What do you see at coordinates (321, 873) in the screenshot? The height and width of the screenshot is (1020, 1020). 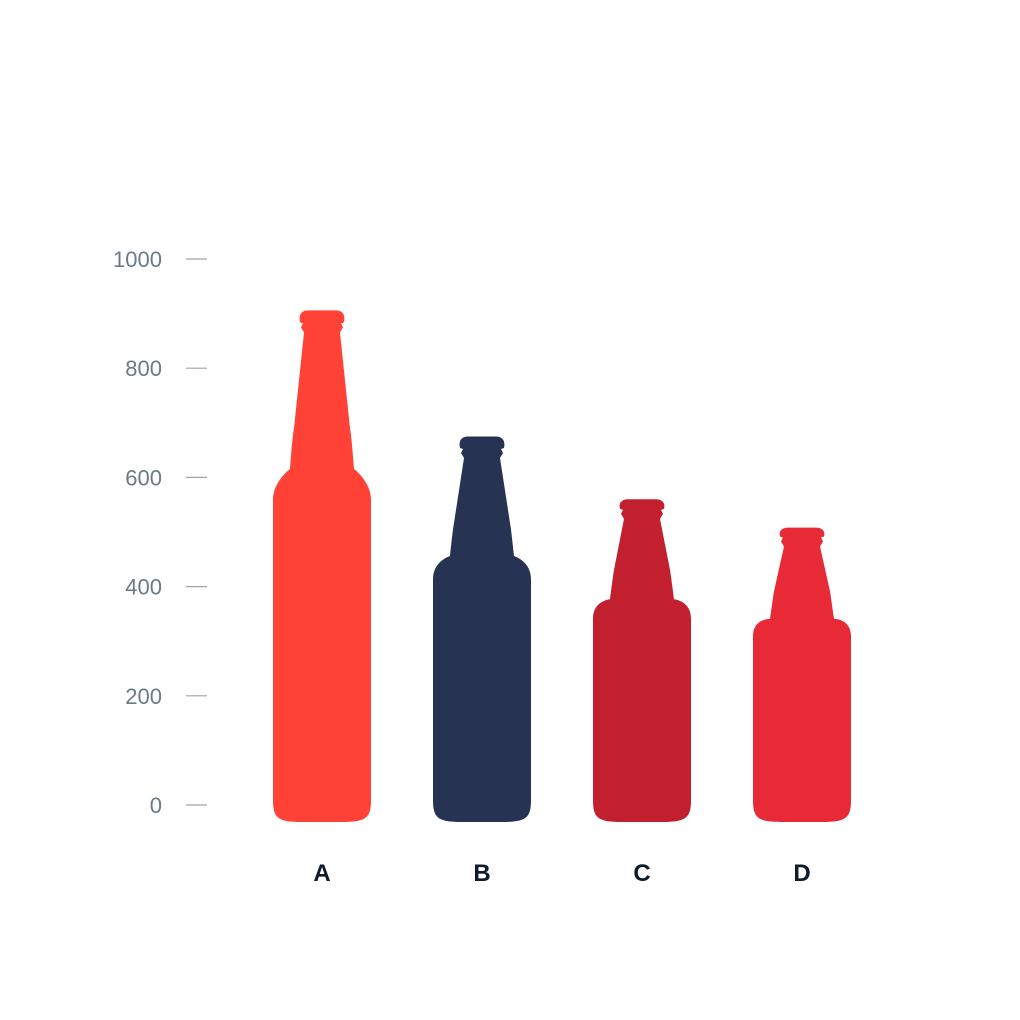 I see `x-category-label: A` at bounding box center [321, 873].